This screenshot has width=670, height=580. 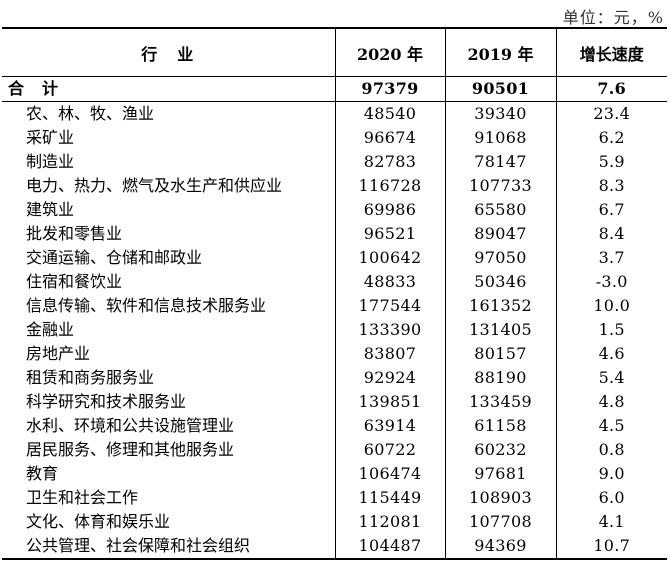 I want to click on table-row: 教育 106474 97681 9.0, so click(x=334, y=474).